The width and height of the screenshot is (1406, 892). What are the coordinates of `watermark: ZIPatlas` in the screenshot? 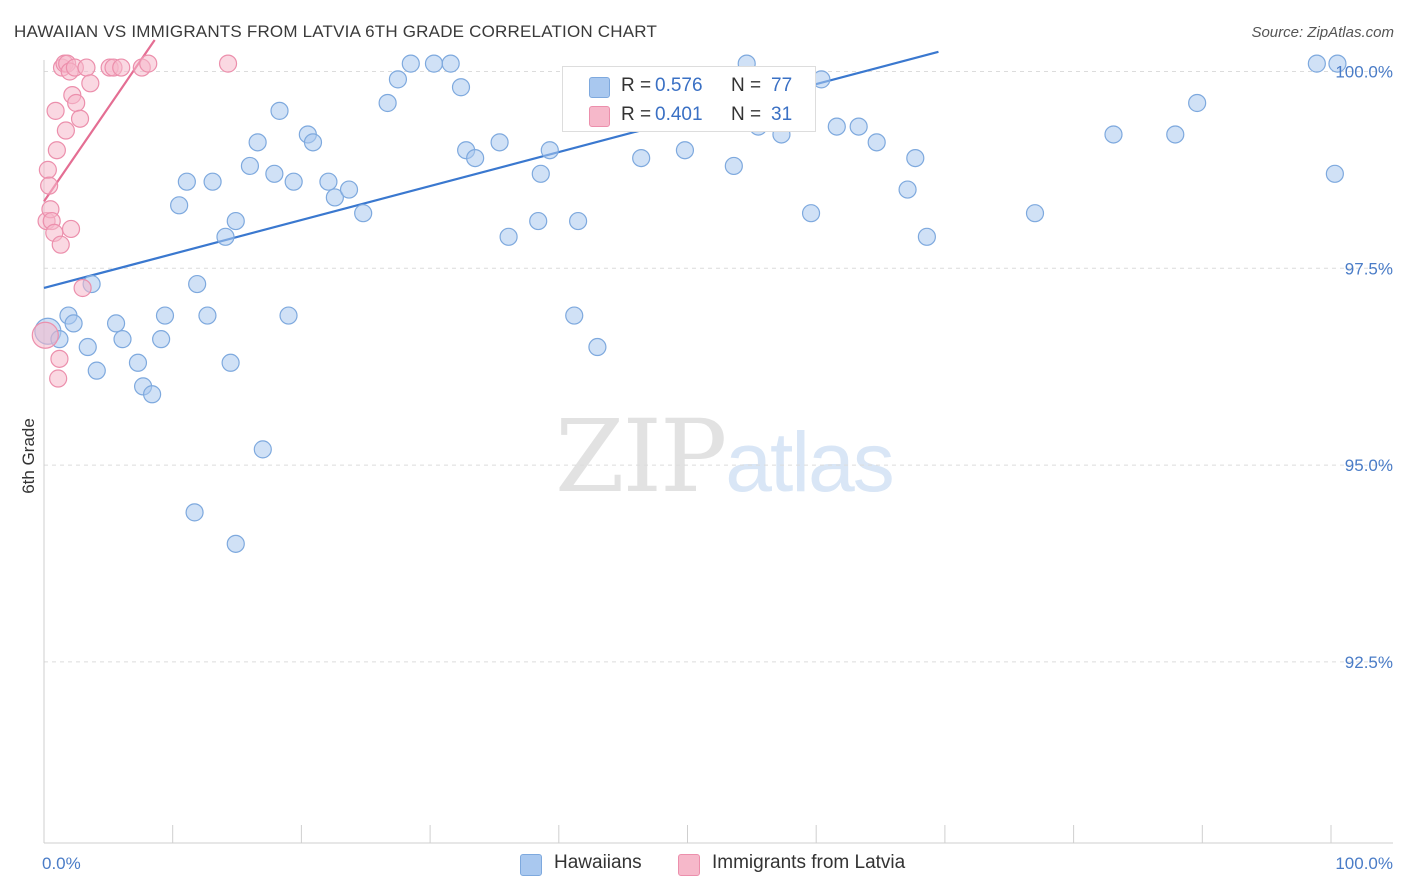 It's located at (725, 456).